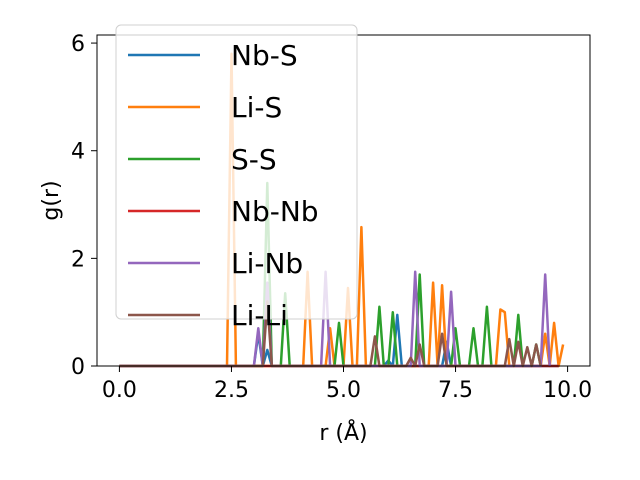 The image size is (640, 480). What do you see at coordinates (51, 200) in the screenshot?
I see `y-axis-label: g(r)` at bounding box center [51, 200].